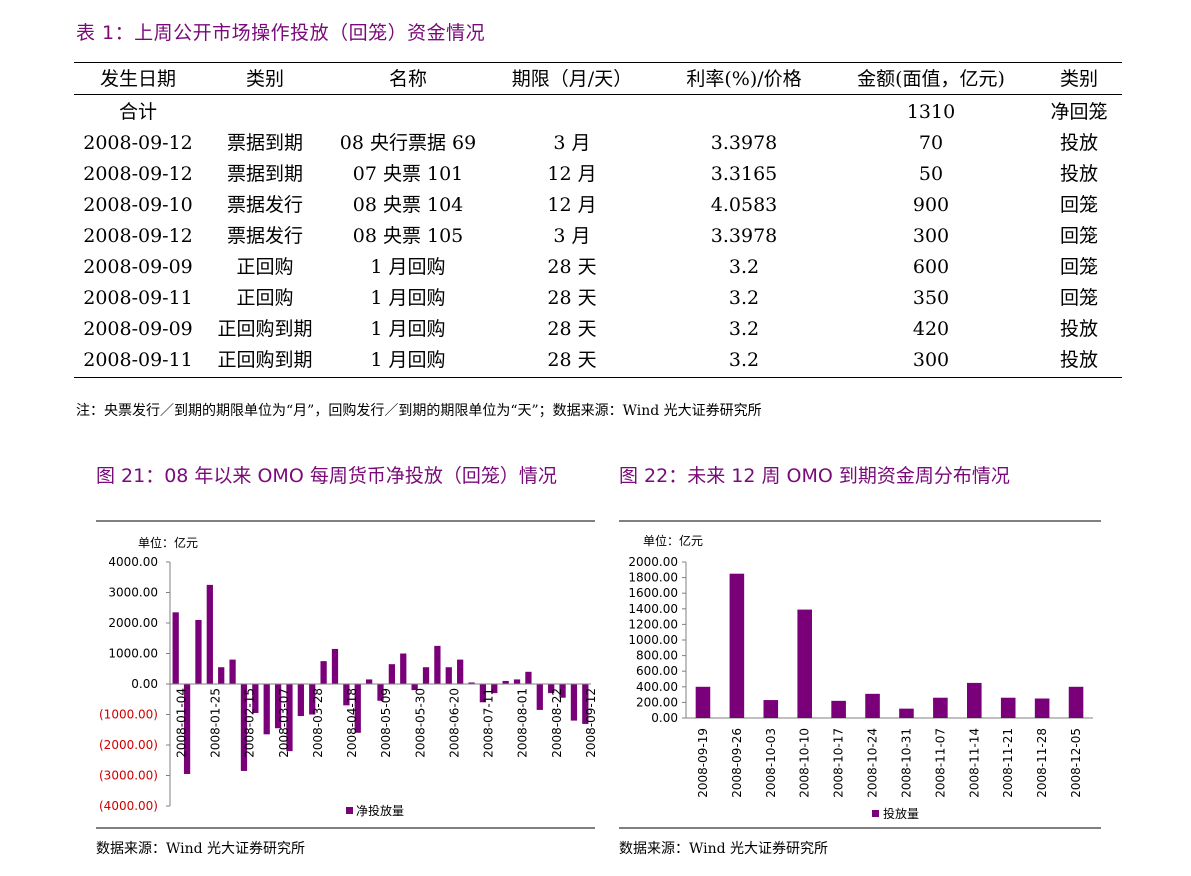 The image size is (1191, 876). What do you see at coordinates (724, 849) in the screenshot?
I see `figure-22-source: 数据来源：Wind 光大证券研究所` at bounding box center [724, 849].